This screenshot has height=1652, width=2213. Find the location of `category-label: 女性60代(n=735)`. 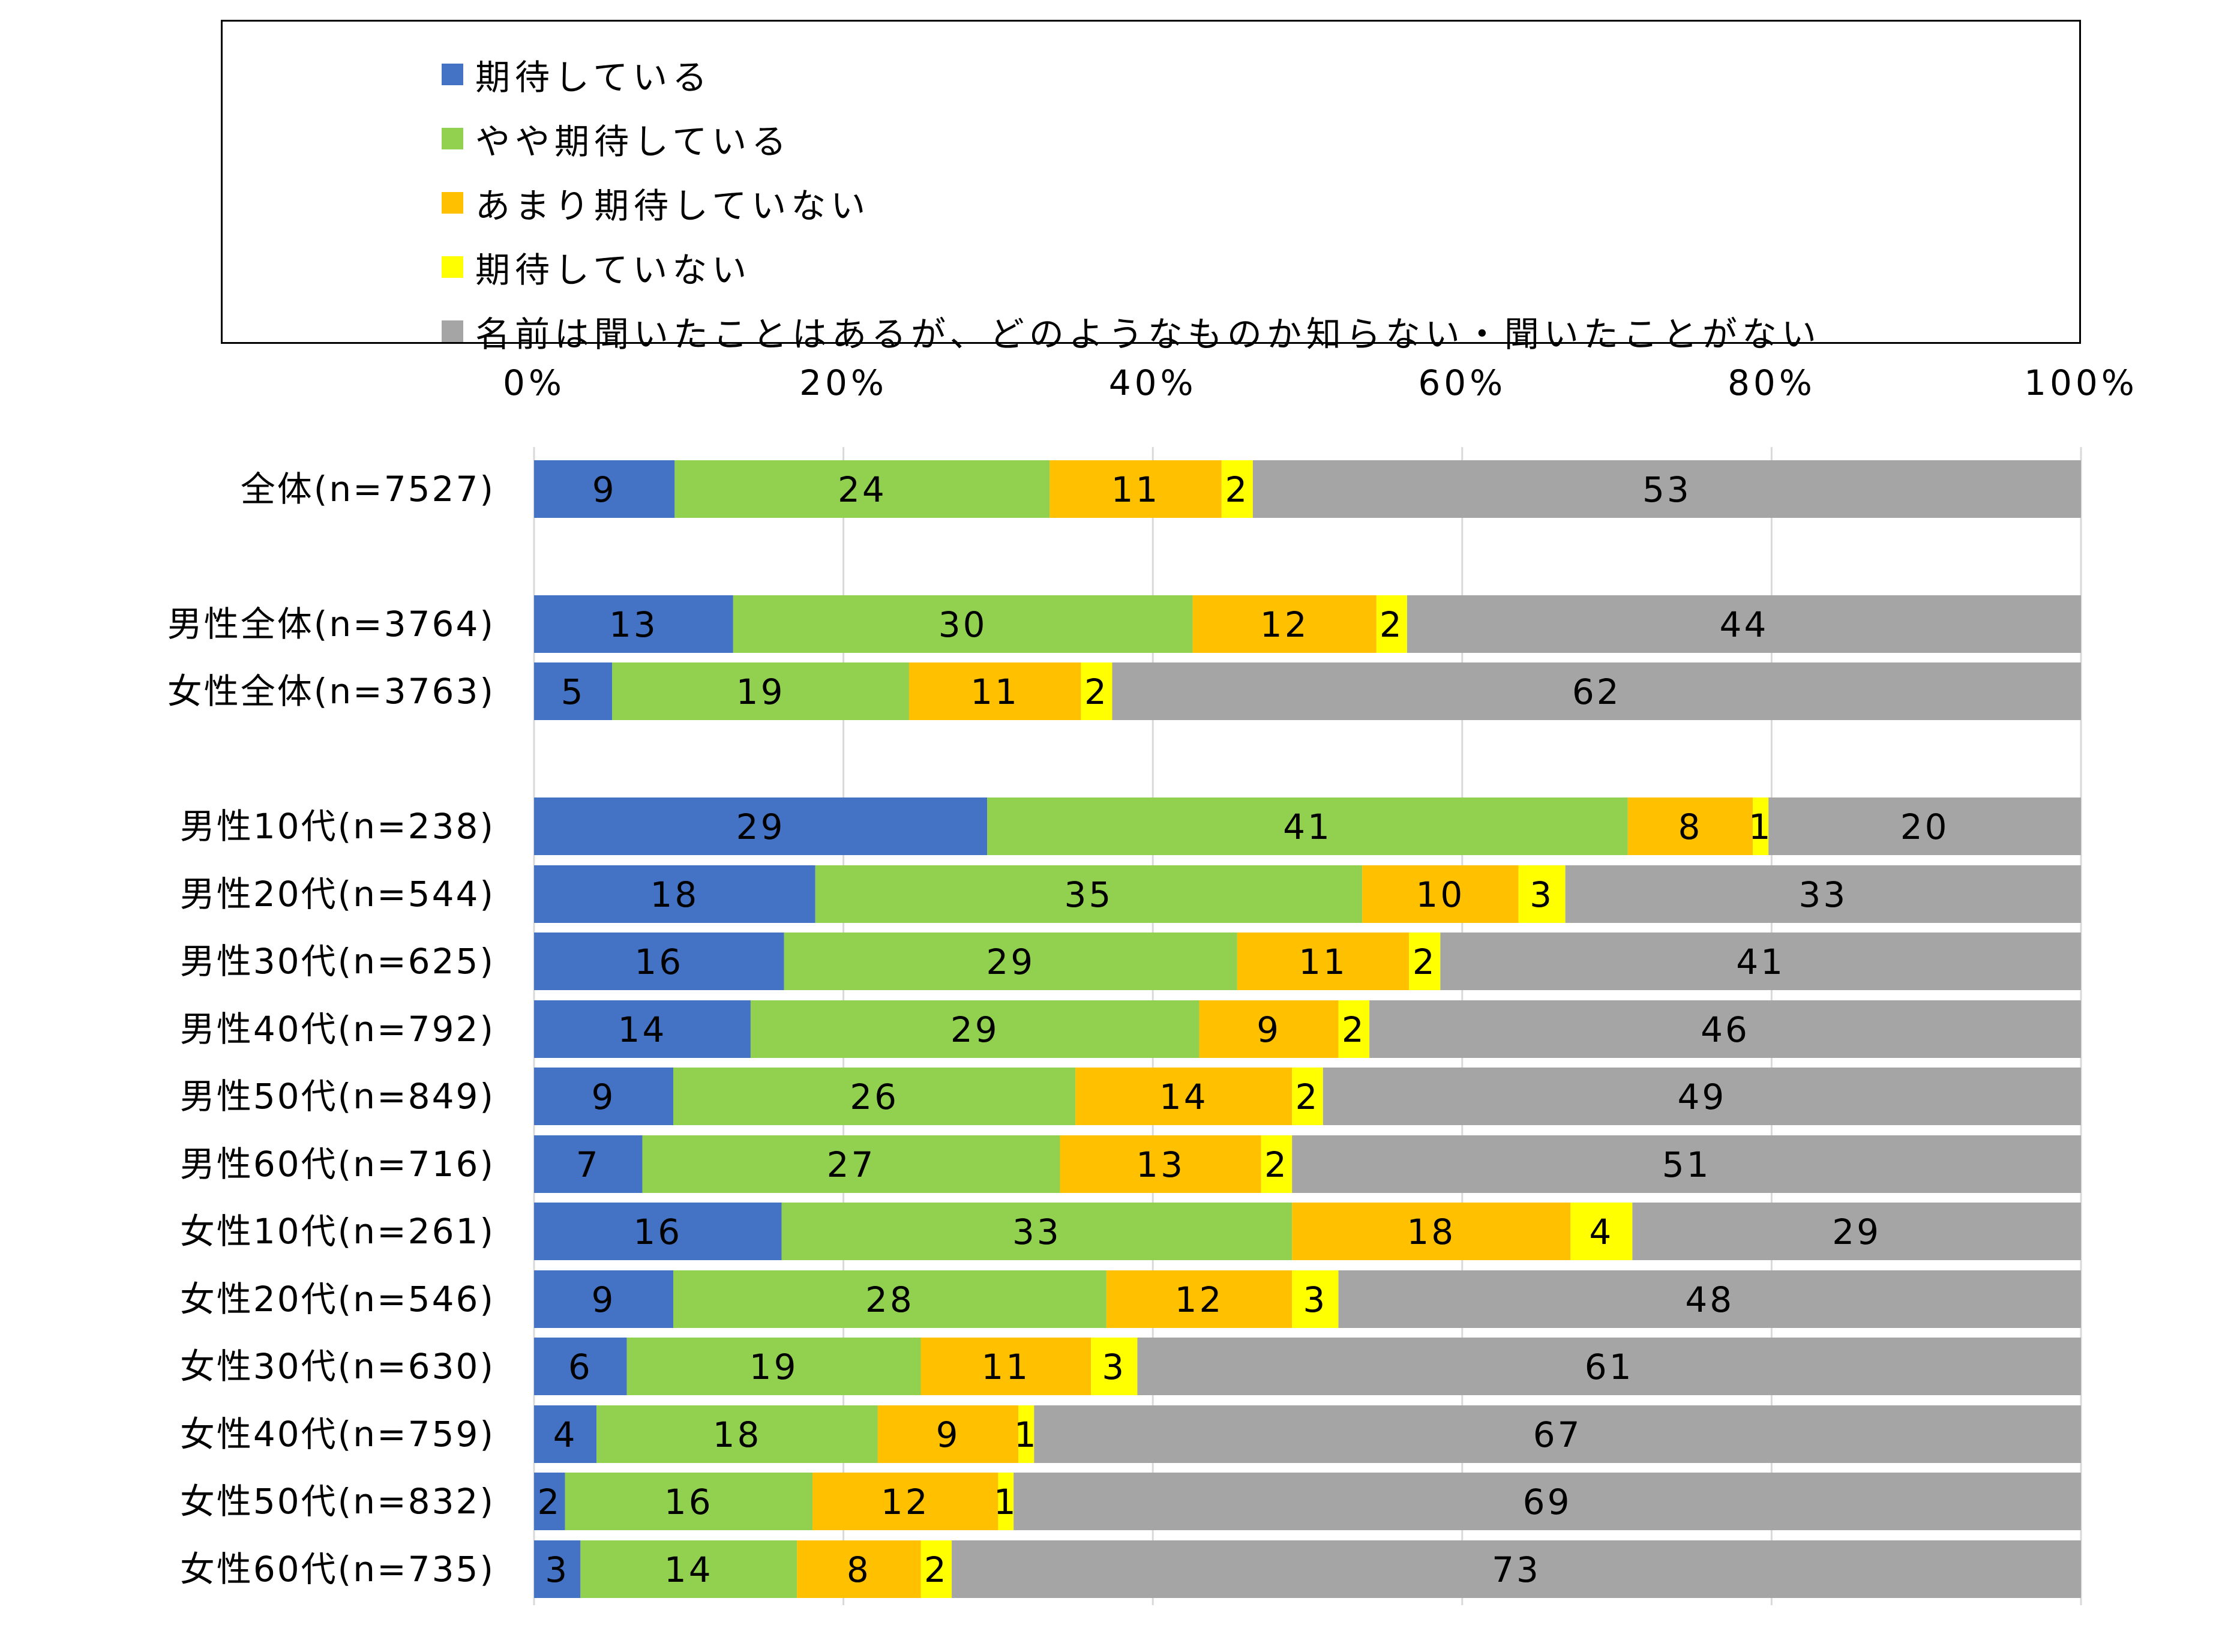

category-label: 女性60代(n=735) is located at coordinates (337, 1569).